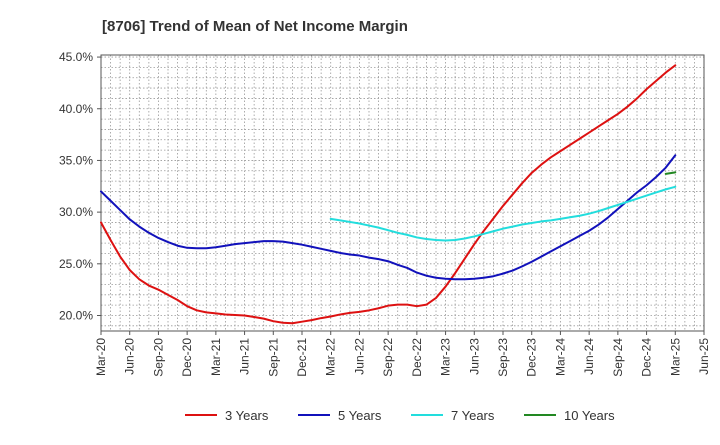 This screenshot has height=445, width=720. Describe the element at coordinates (560, 357) in the screenshot. I see `x-tick-label: Mar-24` at that location.